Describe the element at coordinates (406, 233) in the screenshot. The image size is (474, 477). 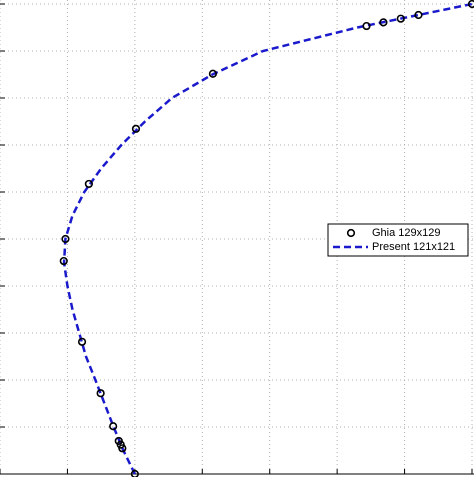
I see `legend-label: Ghia 129x129` at that location.